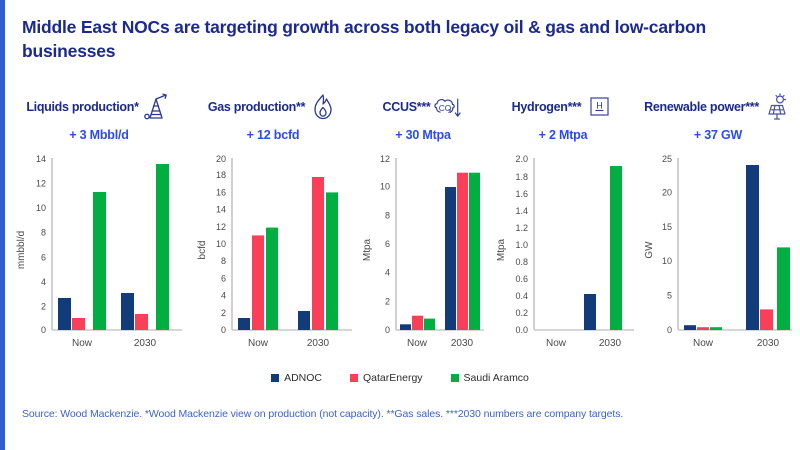  I want to click on panel-delta-value: + 37 GW, so click(718, 135).